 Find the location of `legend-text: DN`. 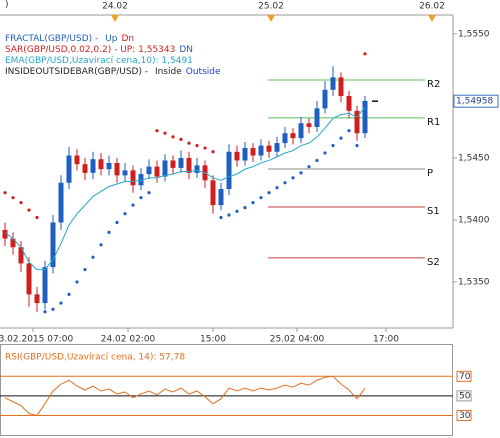

legend-text: DN is located at coordinates (186, 50).